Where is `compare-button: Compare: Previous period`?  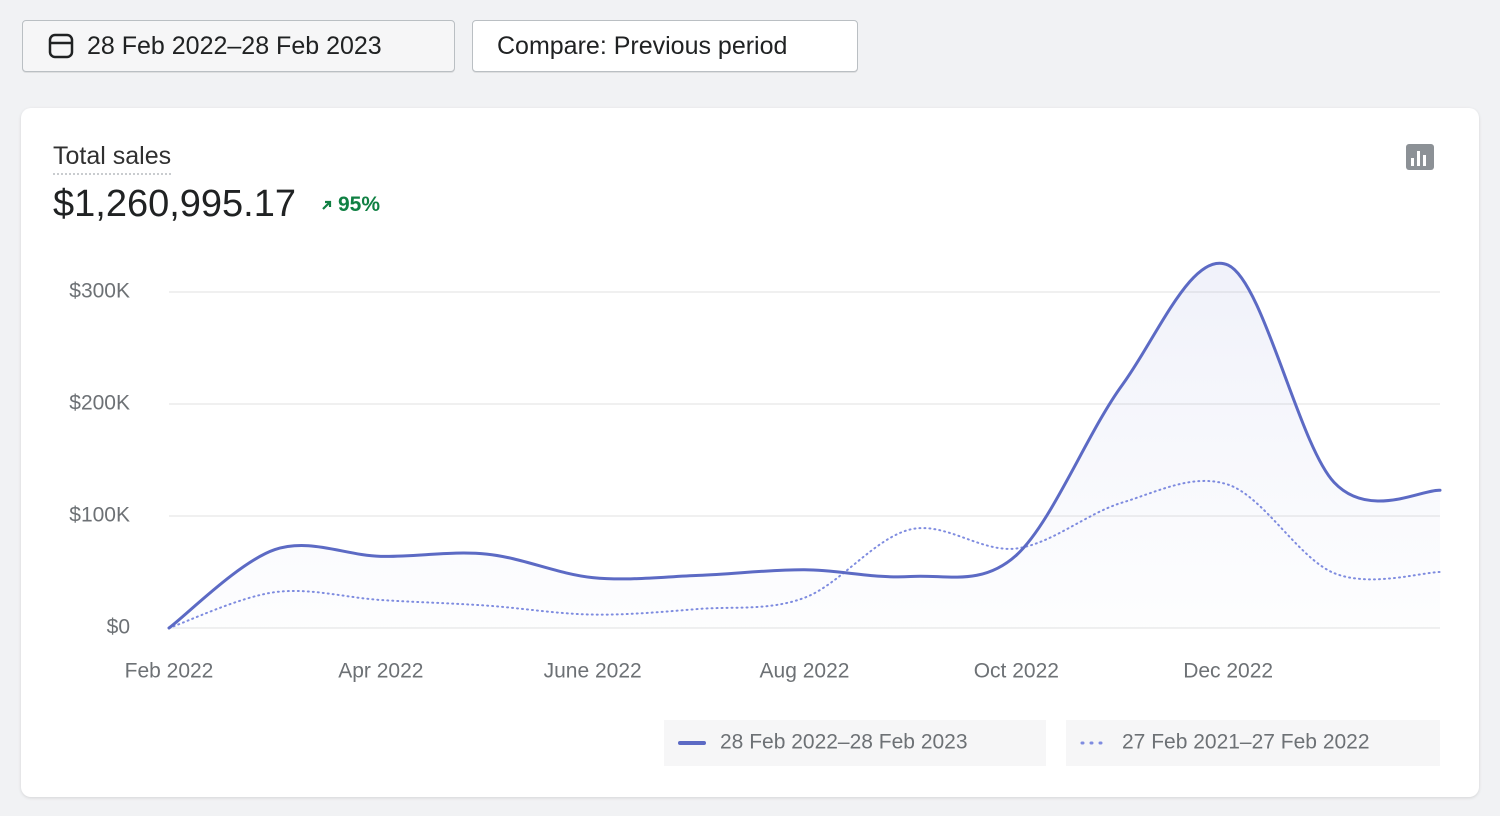
compare-button: Compare: Previous period is located at coordinates (665, 46).